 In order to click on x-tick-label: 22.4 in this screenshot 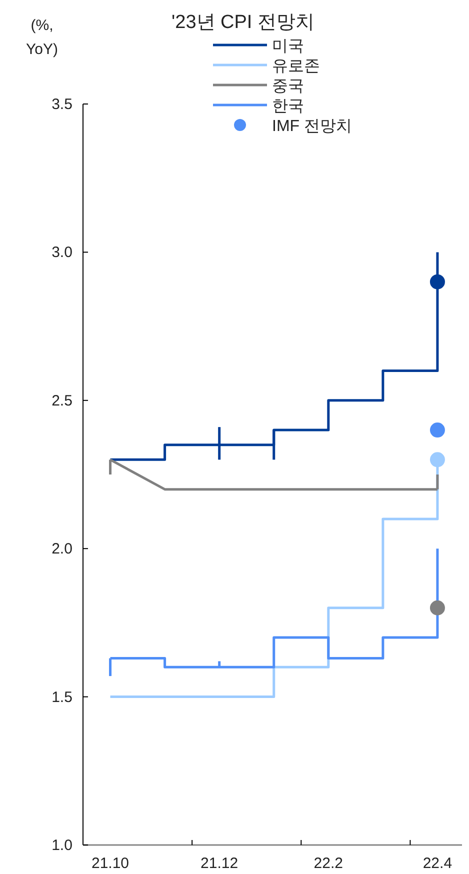, I will do `click(437, 863)`.